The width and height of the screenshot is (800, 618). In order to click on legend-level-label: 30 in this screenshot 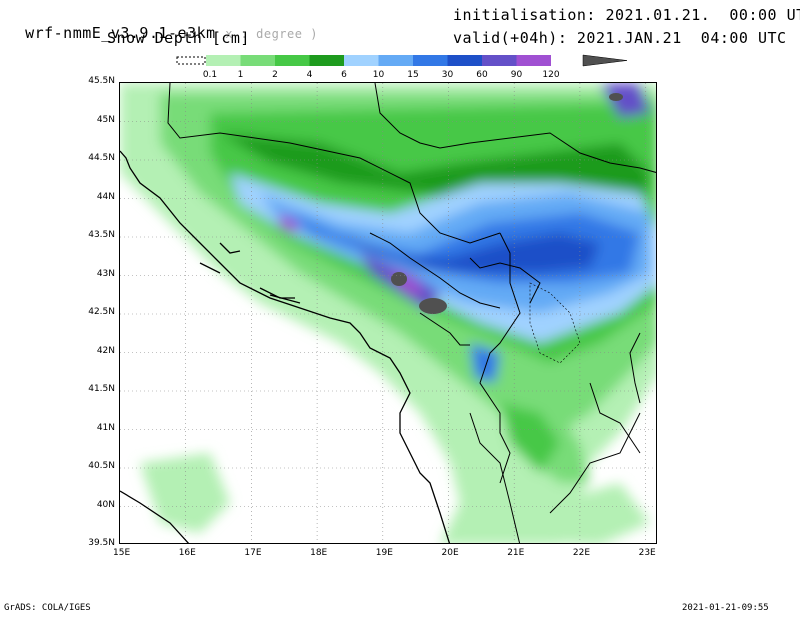, I will do `click(448, 75)`.